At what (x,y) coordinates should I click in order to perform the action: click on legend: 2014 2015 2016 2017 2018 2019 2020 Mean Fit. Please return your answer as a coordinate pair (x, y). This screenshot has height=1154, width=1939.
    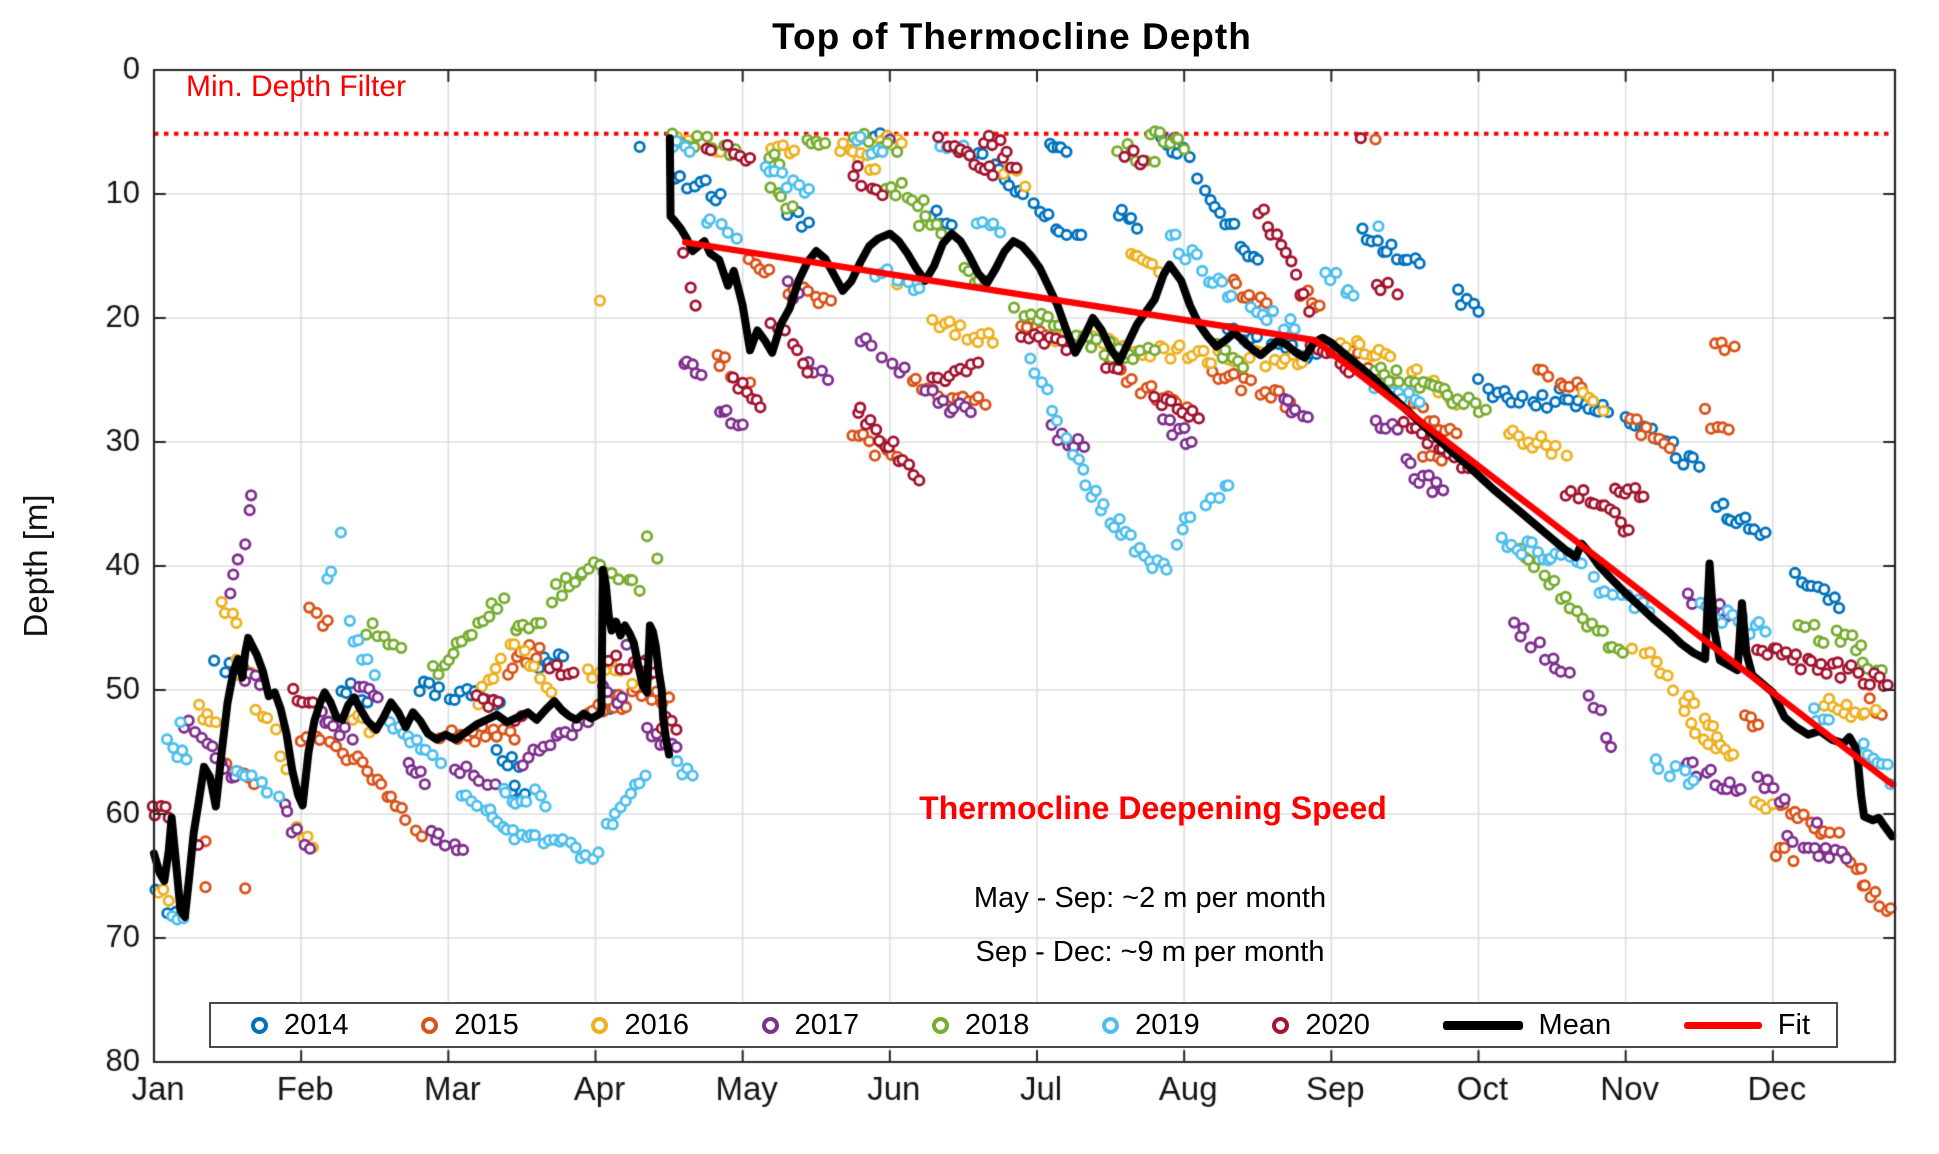
    Looking at the image, I should click on (1023, 1025).